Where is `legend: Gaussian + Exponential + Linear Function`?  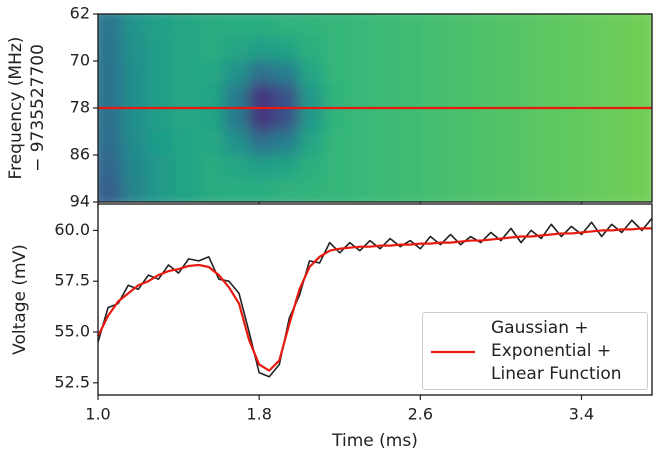 legend: Gaussian + Exponential + Linear Function is located at coordinates (535, 351).